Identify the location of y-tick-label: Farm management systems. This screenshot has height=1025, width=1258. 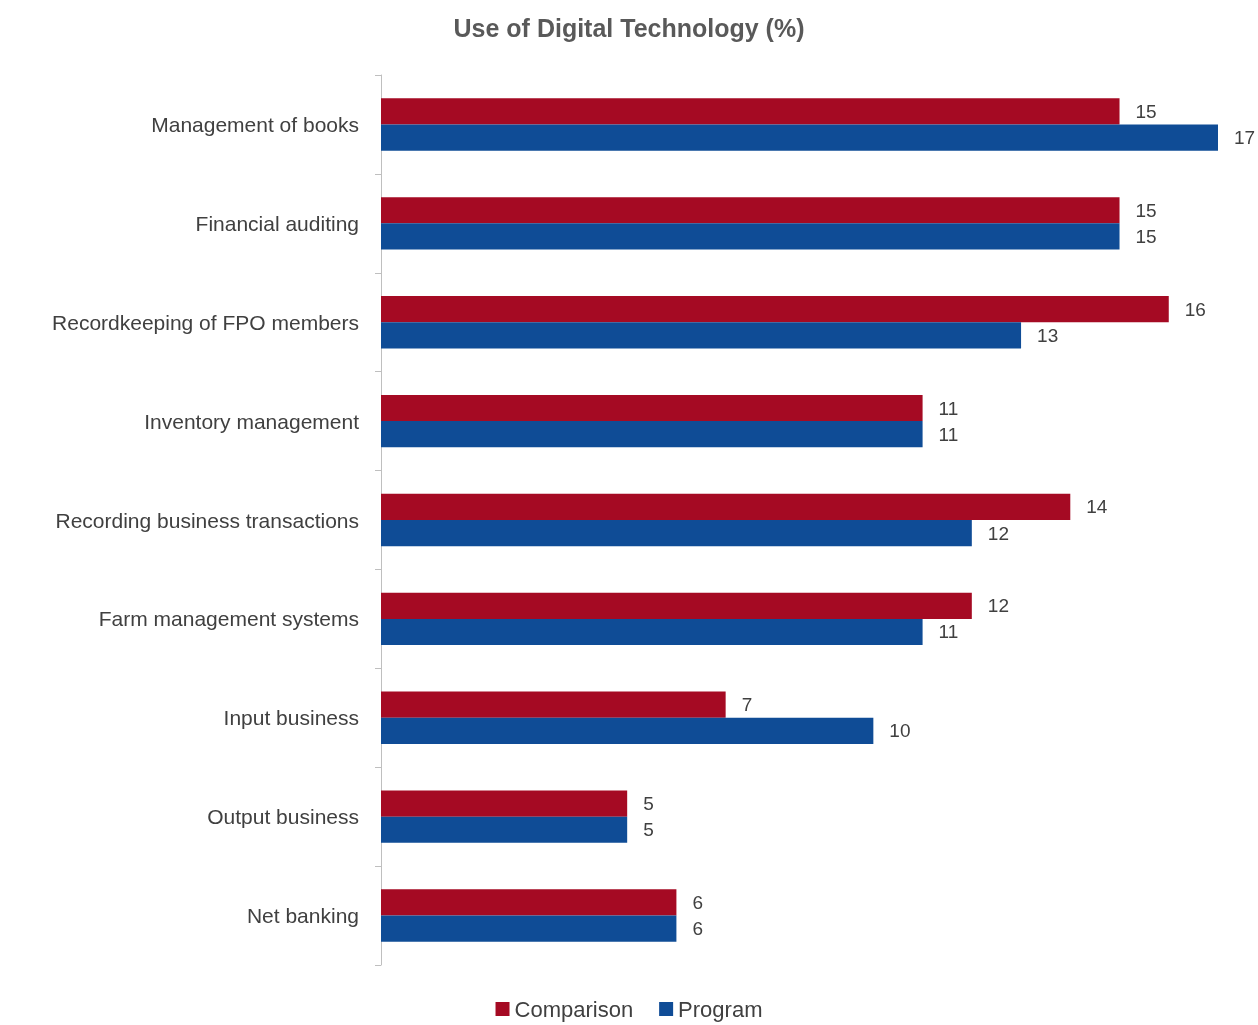
(228, 619).